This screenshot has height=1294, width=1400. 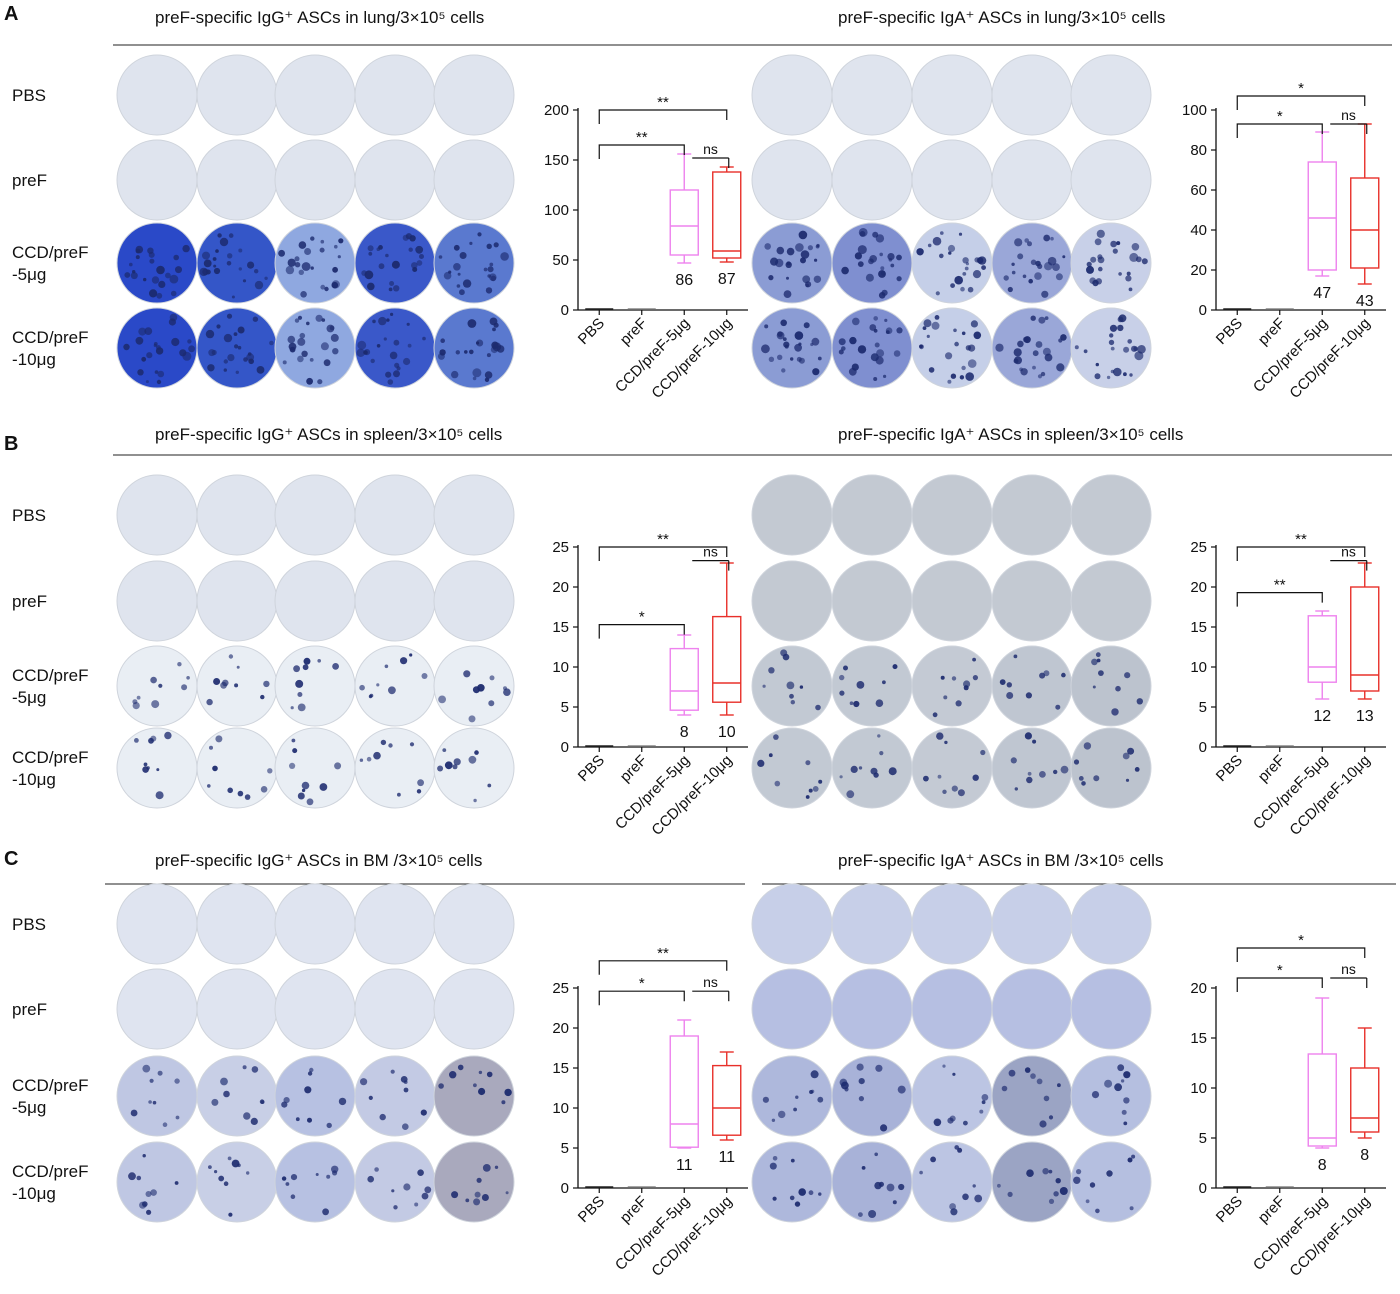 What do you see at coordinates (29, 274) in the screenshot?
I see `row-label: -5μg` at bounding box center [29, 274].